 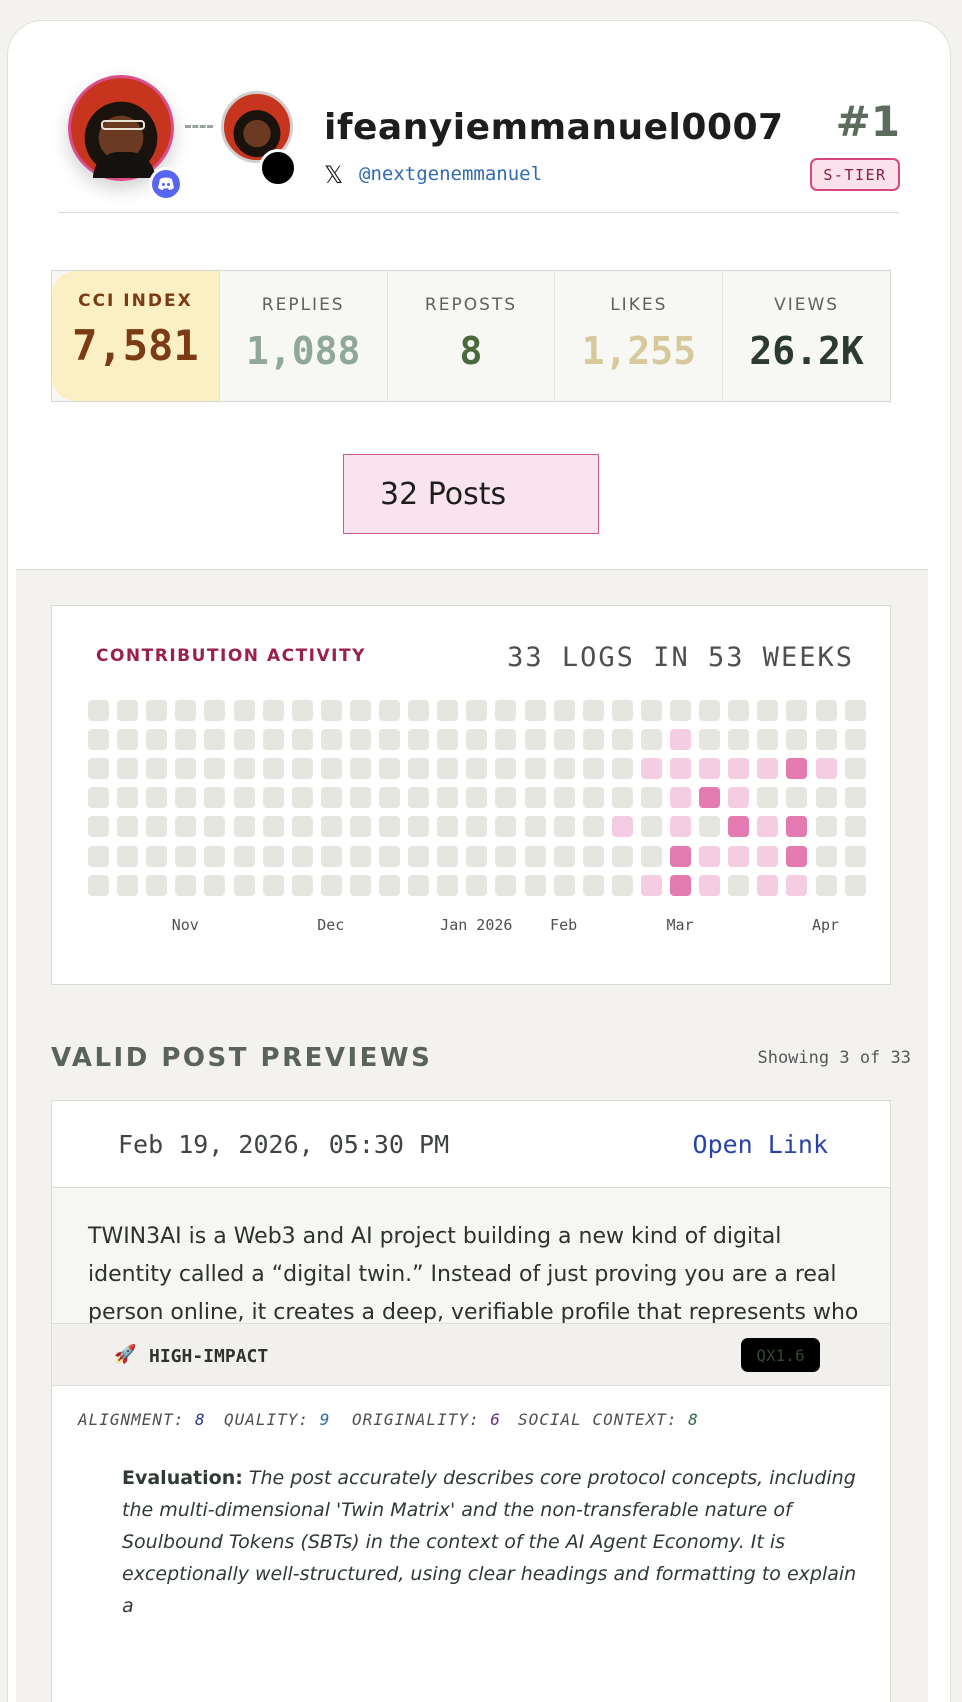 I want to click on previews-title: VALID POST PREVIEWS, so click(x=242, y=1058).